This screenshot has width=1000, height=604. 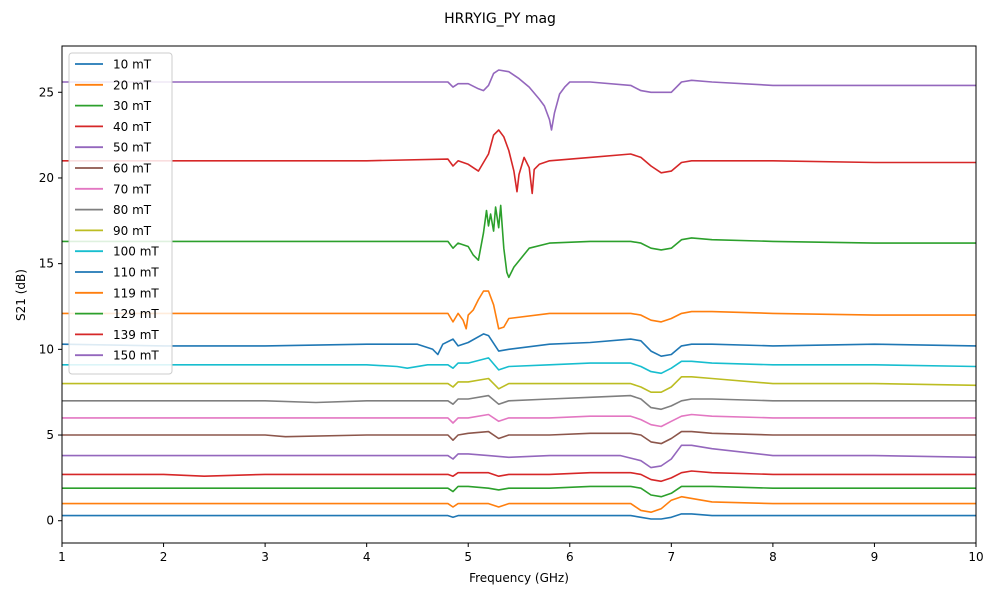 I want to click on x-tick-label: 4, so click(x=367, y=557).